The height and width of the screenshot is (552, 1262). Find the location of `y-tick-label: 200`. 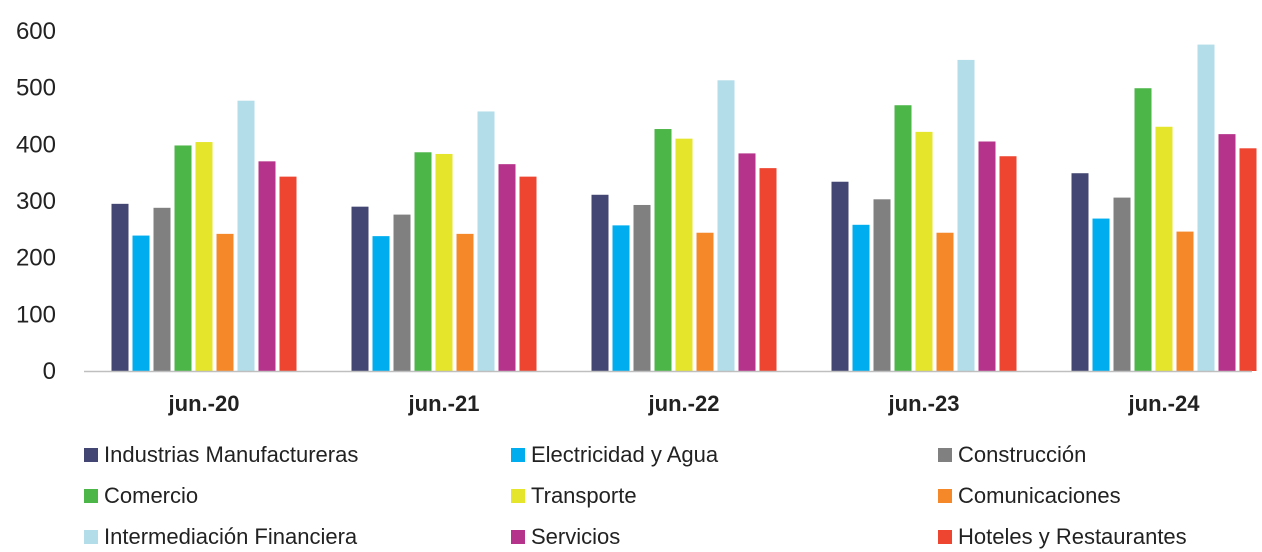

y-tick-label: 200 is located at coordinates (36, 258).